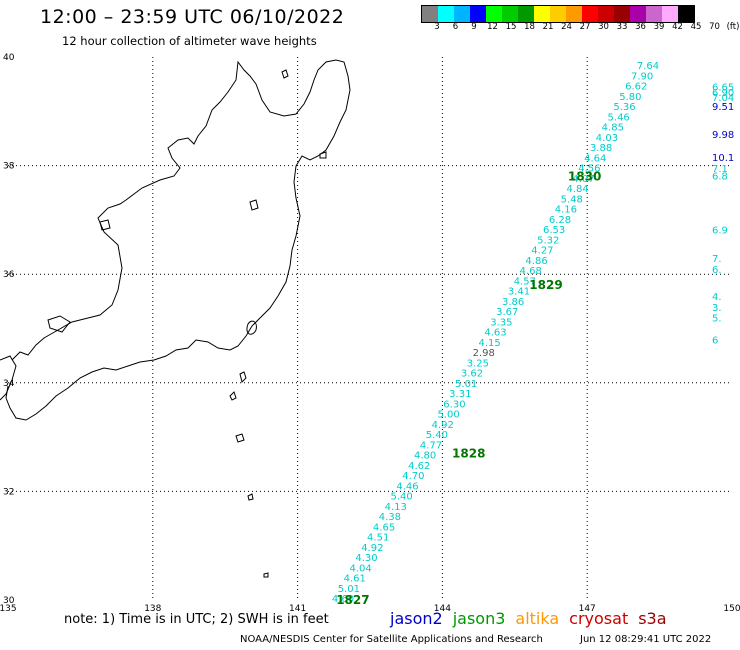 This screenshot has width=740, height=650. I want to click on swh-value: 4.07, so click(583, 179).